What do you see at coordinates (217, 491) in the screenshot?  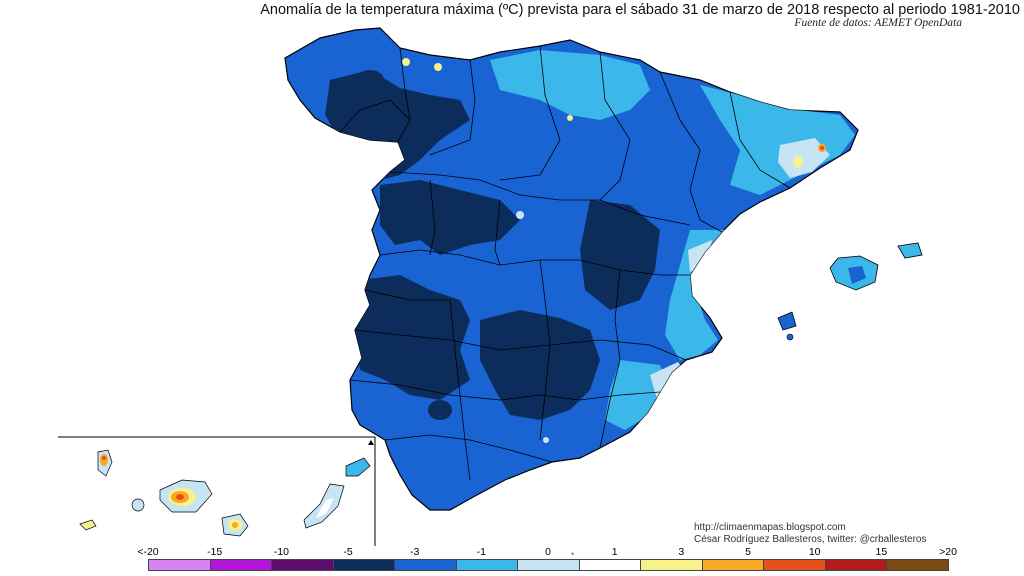 I see `canary-islands-inset` at bounding box center [217, 491].